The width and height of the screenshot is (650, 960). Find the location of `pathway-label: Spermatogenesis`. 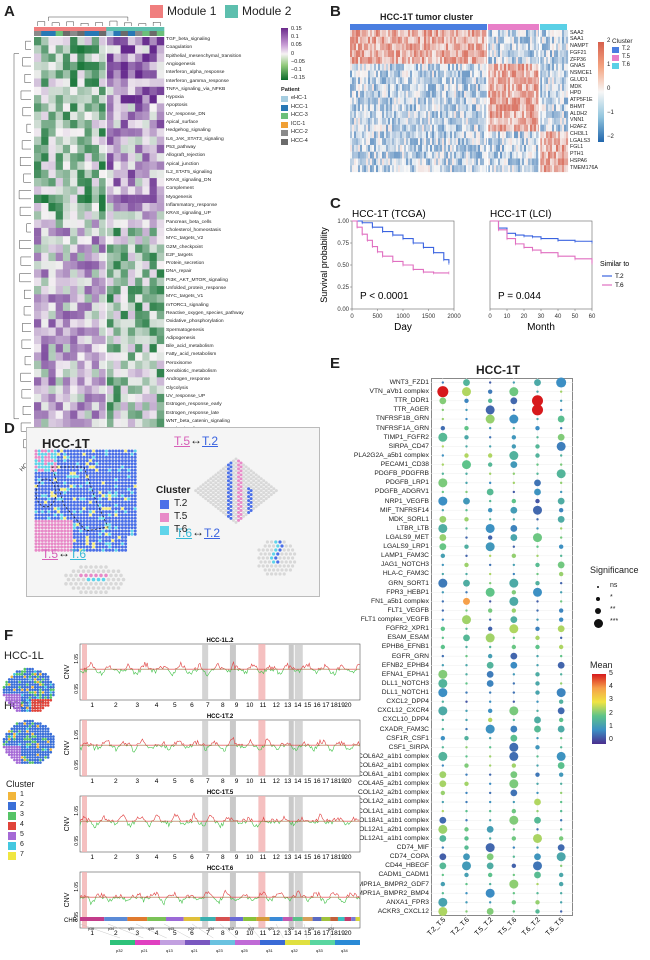

pathway-label: Spermatogenesis is located at coordinates (185, 330).